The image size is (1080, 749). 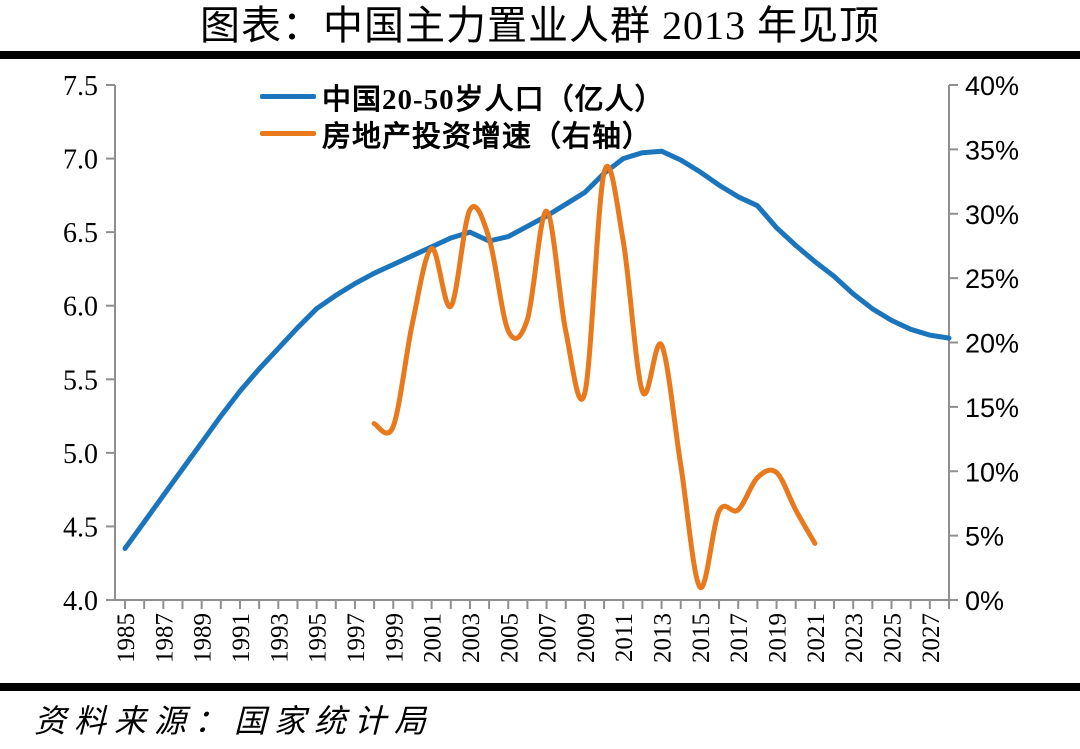 I want to click on x-tick-label-group: 1991, so click(x=241, y=638).